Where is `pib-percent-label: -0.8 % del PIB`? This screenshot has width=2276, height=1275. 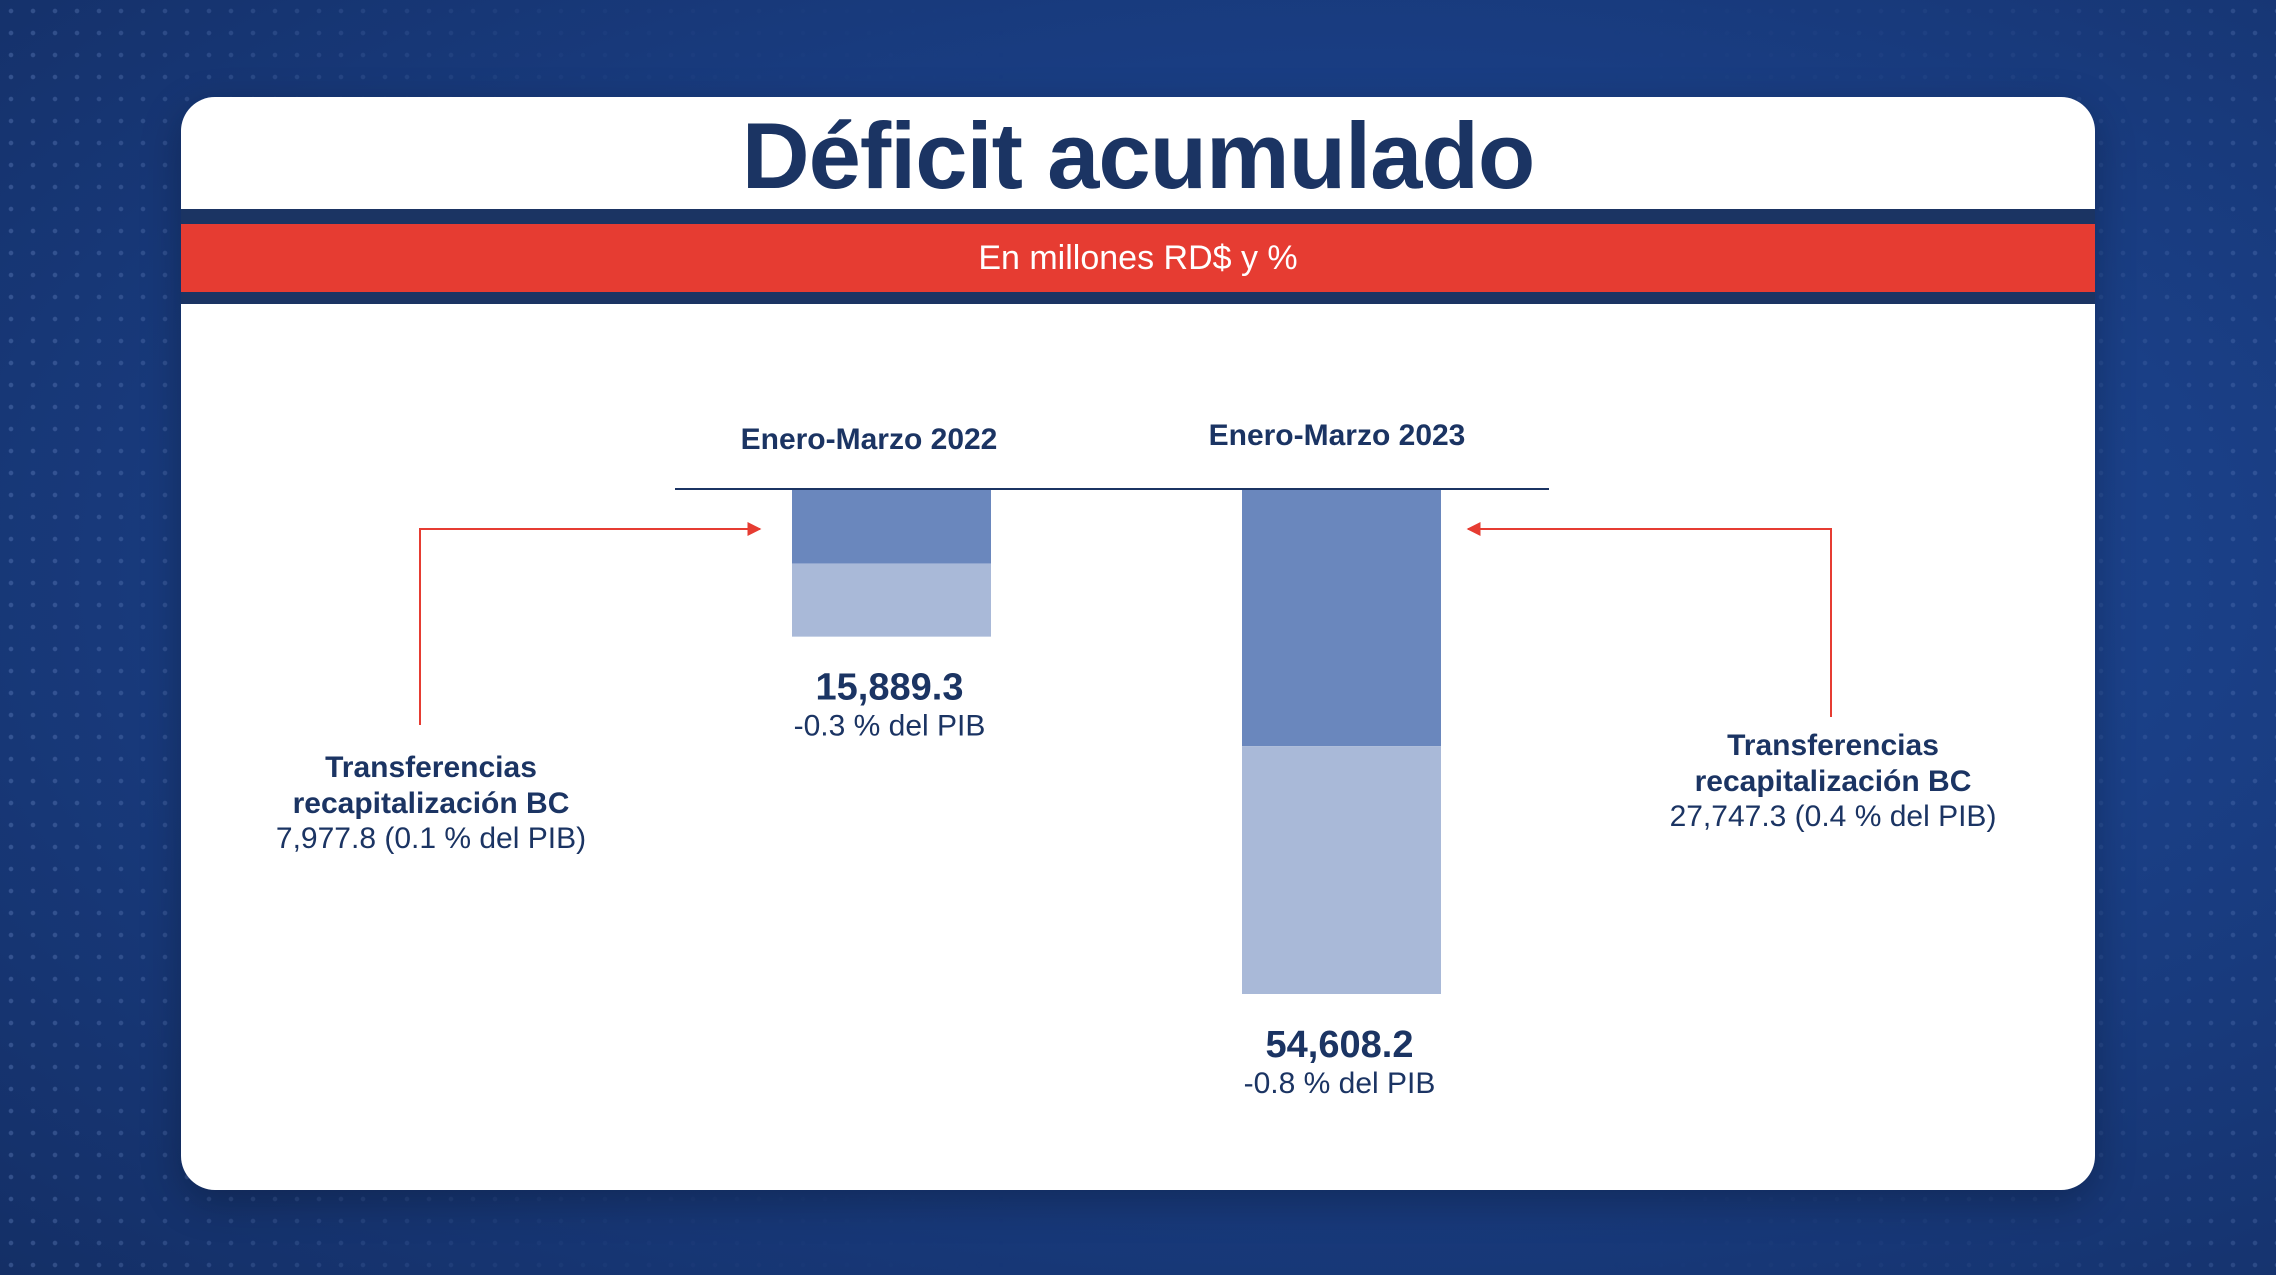
pib-percent-label: -0.8 % del PIB is located at coordinates (1340, 1083).